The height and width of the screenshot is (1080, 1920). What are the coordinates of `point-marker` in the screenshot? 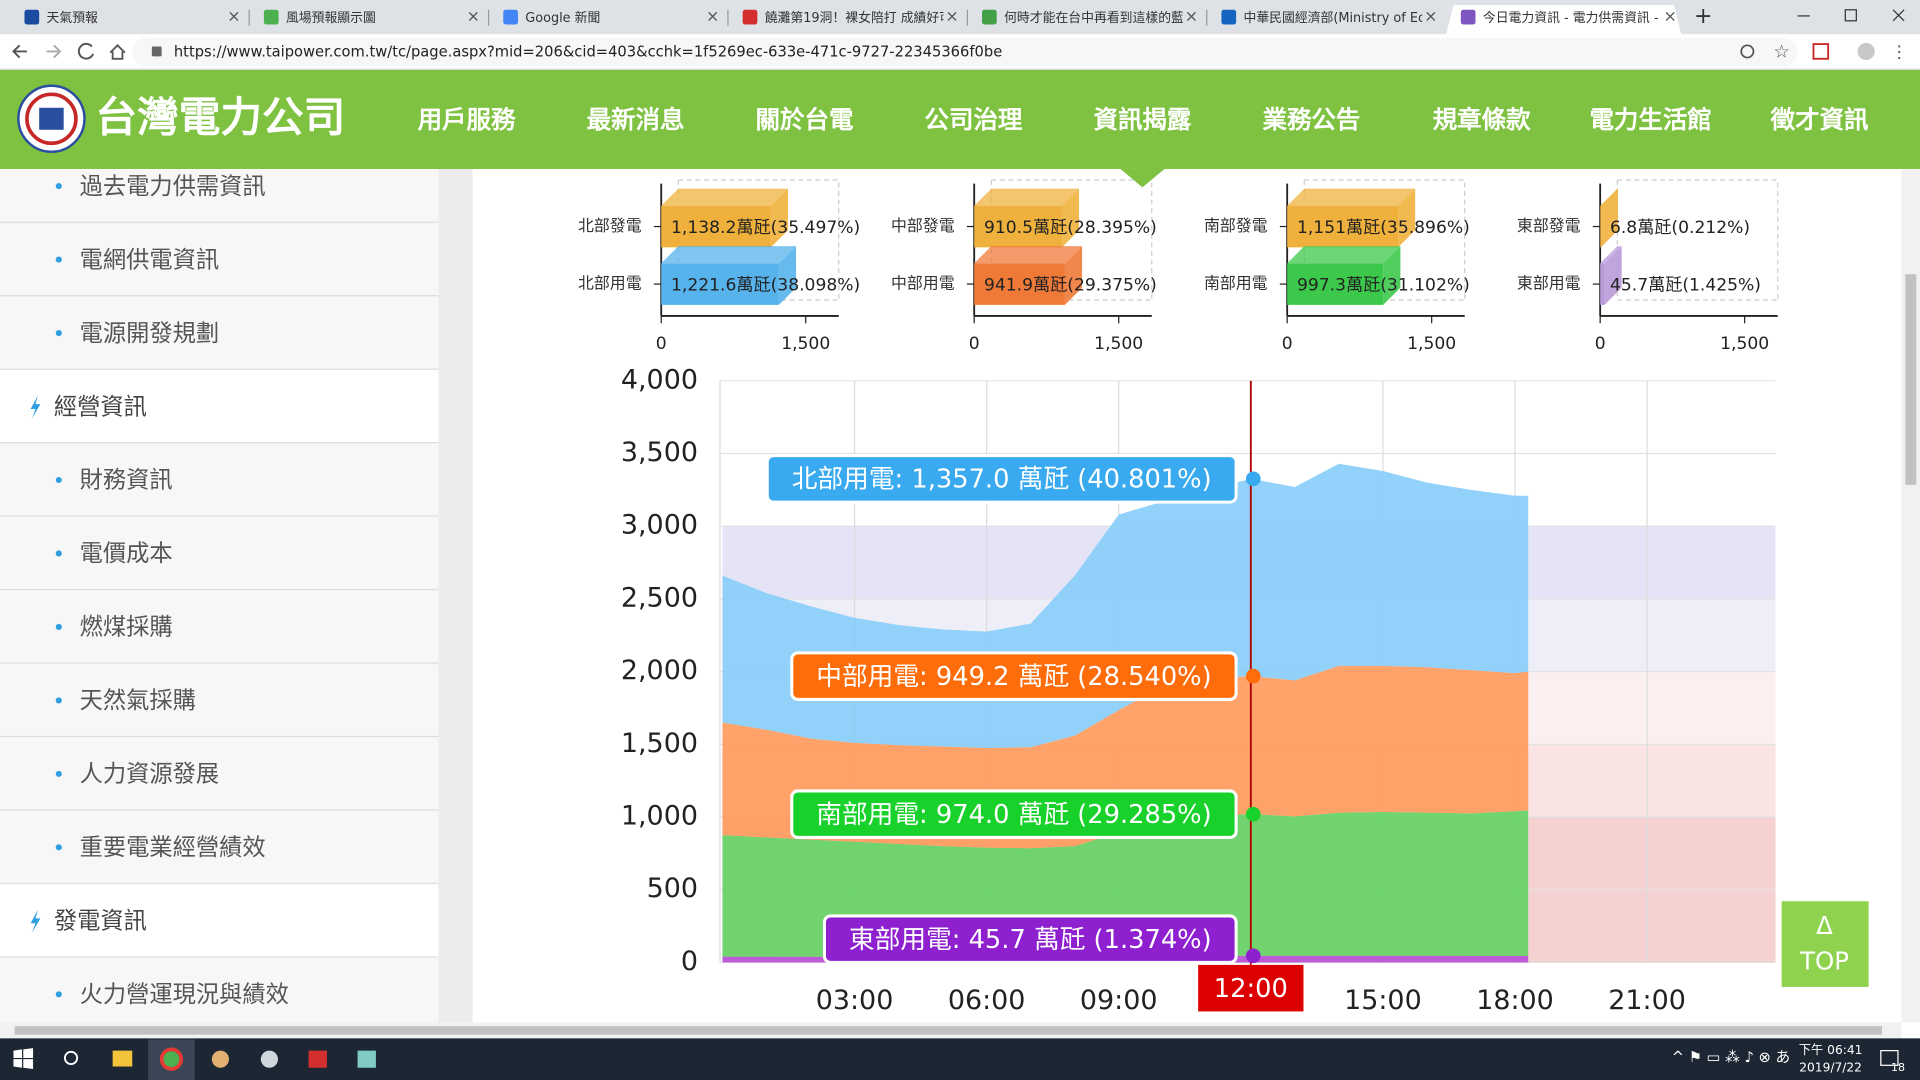 It's located at (1253, 676).